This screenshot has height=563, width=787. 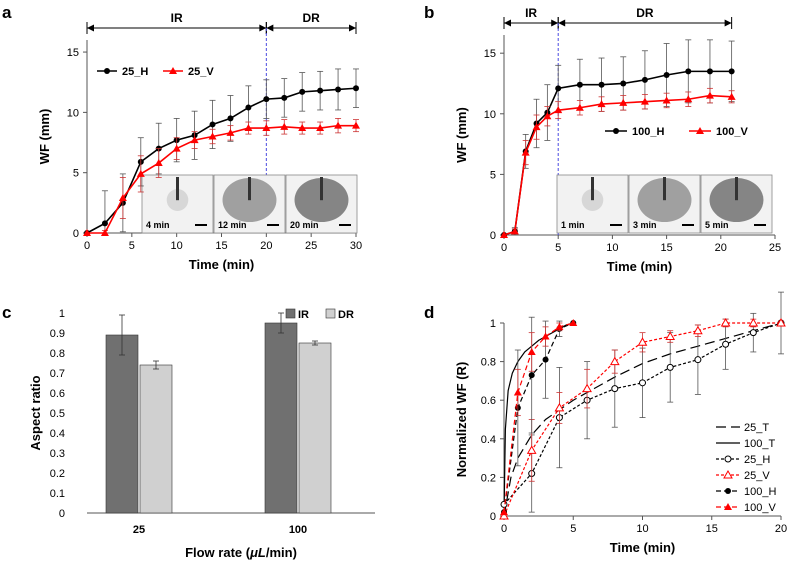 What do you see at coordinates (732, 132) in the screenshot?
I see `legend-label: 100_V` at bounding box center [732, 132].